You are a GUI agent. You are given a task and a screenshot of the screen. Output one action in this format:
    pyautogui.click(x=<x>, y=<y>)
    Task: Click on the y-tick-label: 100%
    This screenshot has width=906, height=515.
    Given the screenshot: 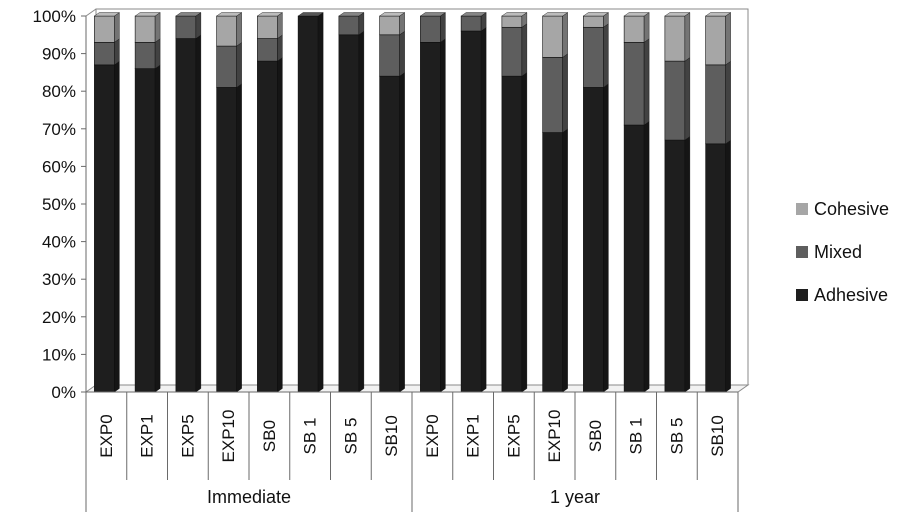 What is the action you would take?
    pyautogui.click(x=54, y=16)
    